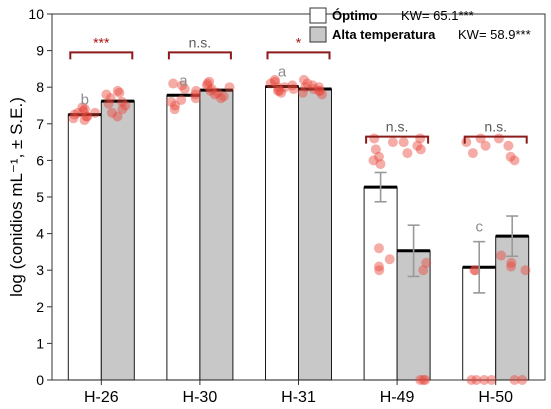  I want to click on y-tick-label: 10, so click(36, 14).